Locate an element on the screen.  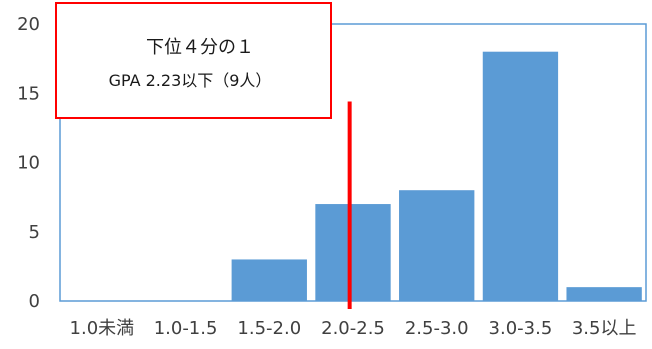
y-axis-ticks: 0 5 10 15 20 is located at coordinates (28, 163).